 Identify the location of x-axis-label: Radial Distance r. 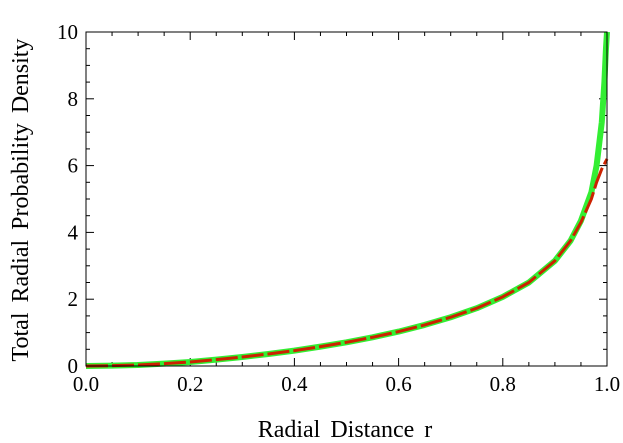
(345, 430).